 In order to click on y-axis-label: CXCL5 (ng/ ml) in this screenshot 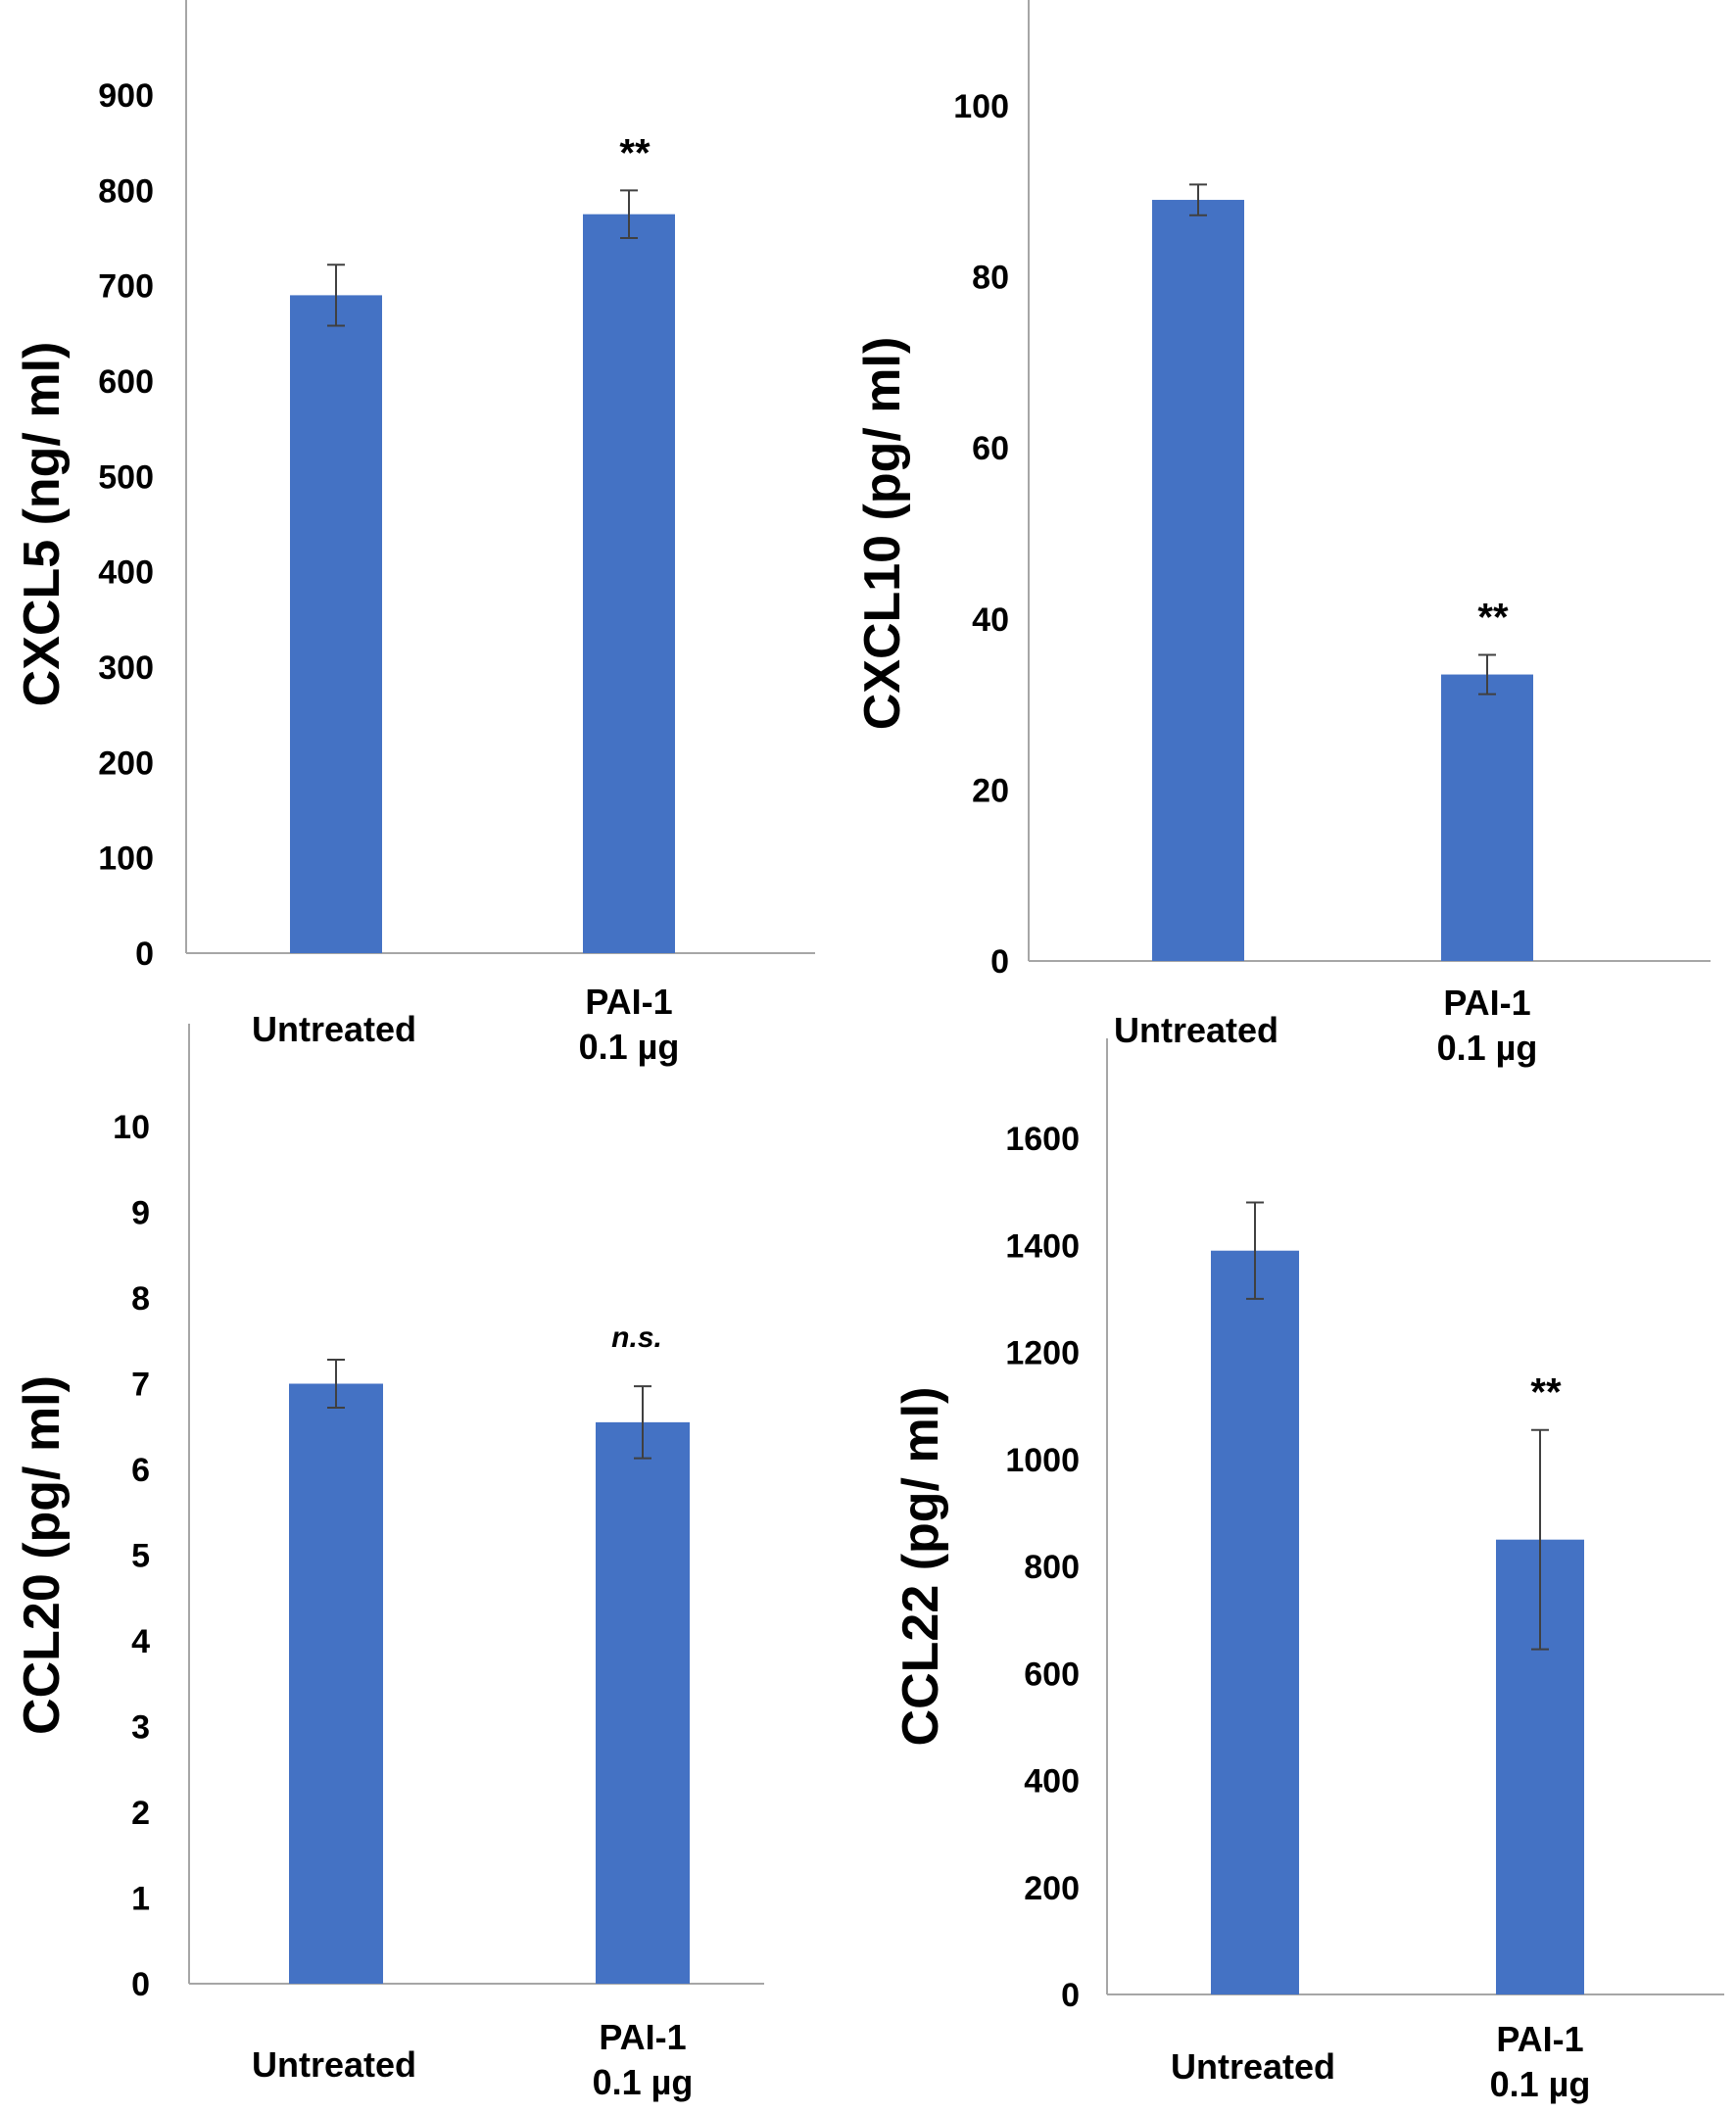, I will do `click(42, 524)`.